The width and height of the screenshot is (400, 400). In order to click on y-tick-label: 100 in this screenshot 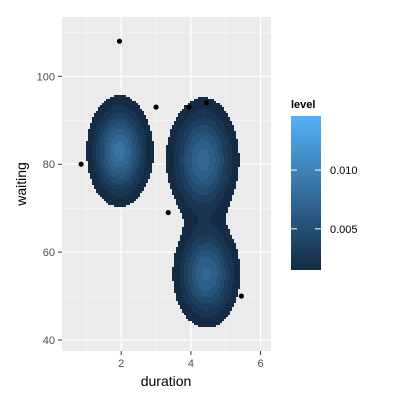, I will do `click(46, 77)`.